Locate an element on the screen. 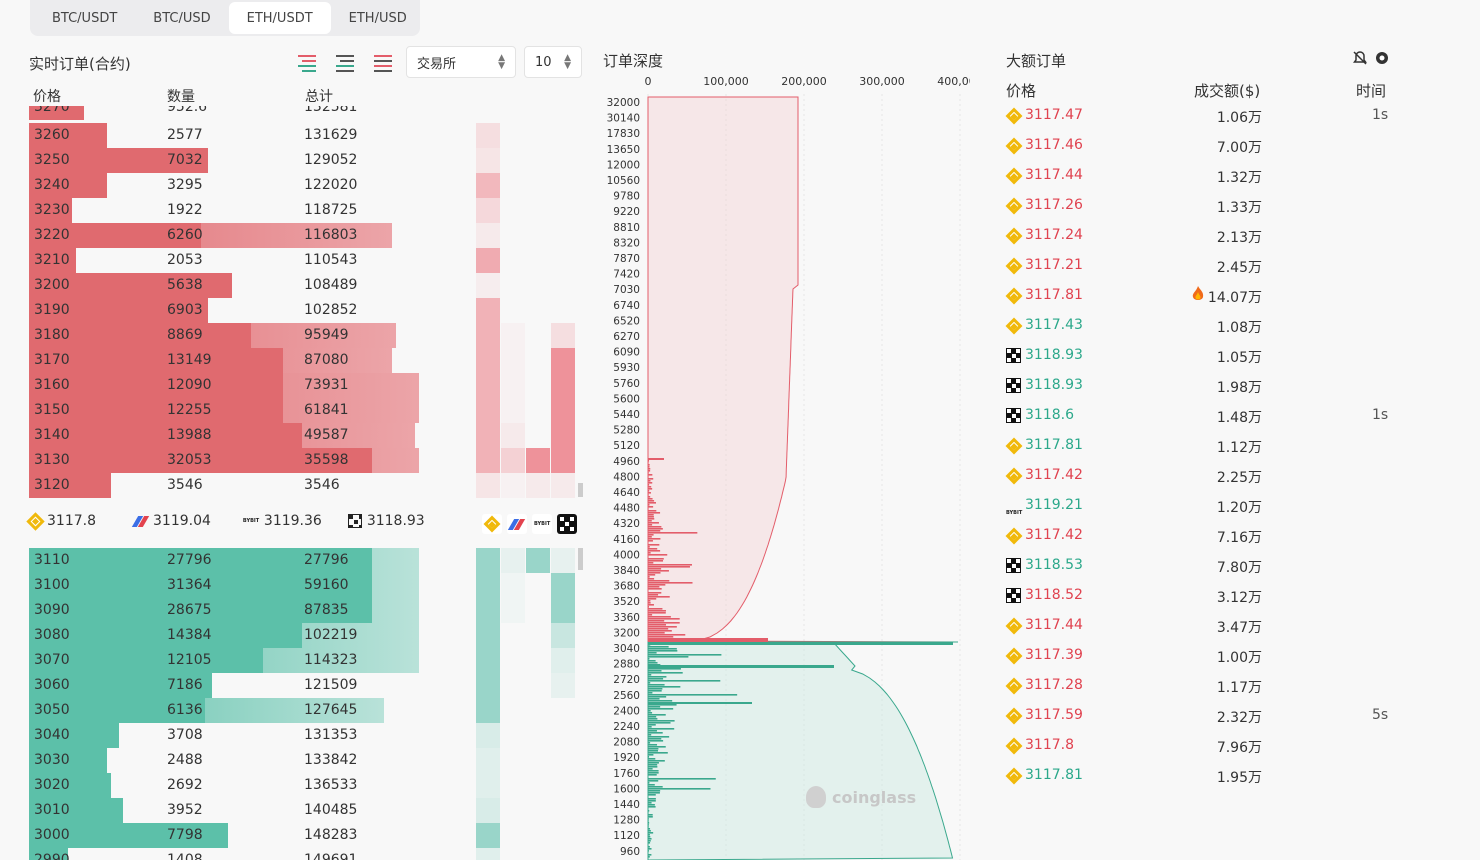 The width and height of the screenshot is (1480, 860). large-order-row: 3117.26 1.33万 is located at coordinates (1205, 206).